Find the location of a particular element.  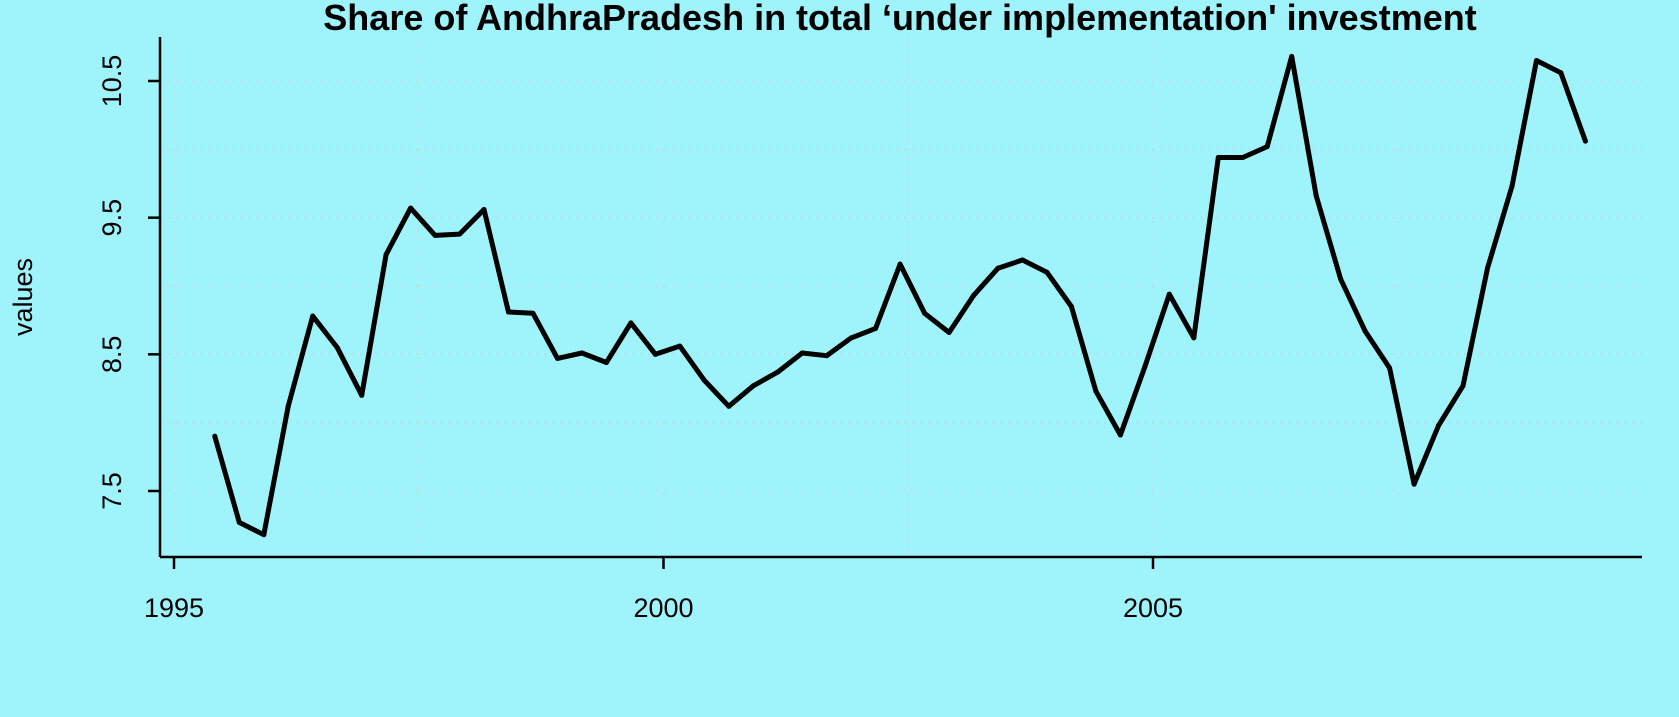

y-tick-label: 9.5 is located at coordinates (112, 218).